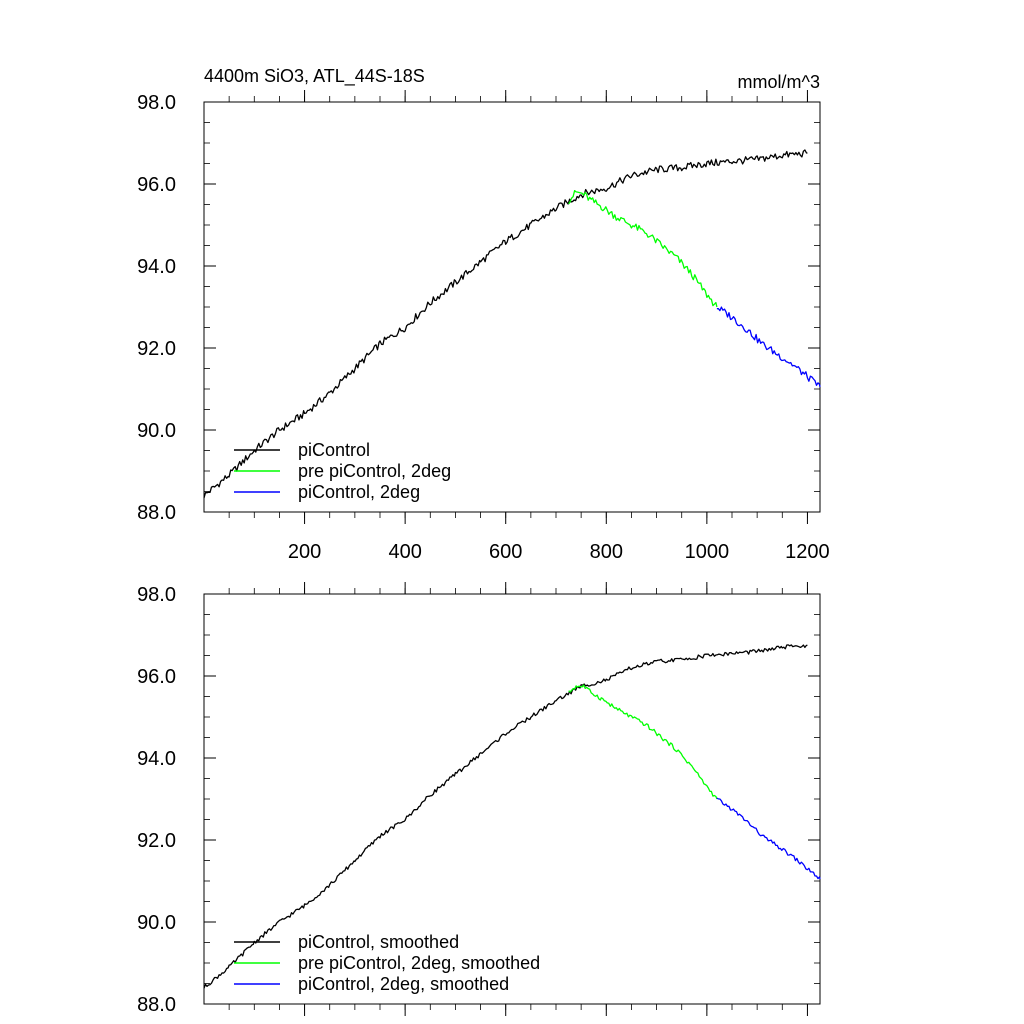 The image size is (1024, 1024). I want to click on x-tick-label: 800, so click(606, 552).